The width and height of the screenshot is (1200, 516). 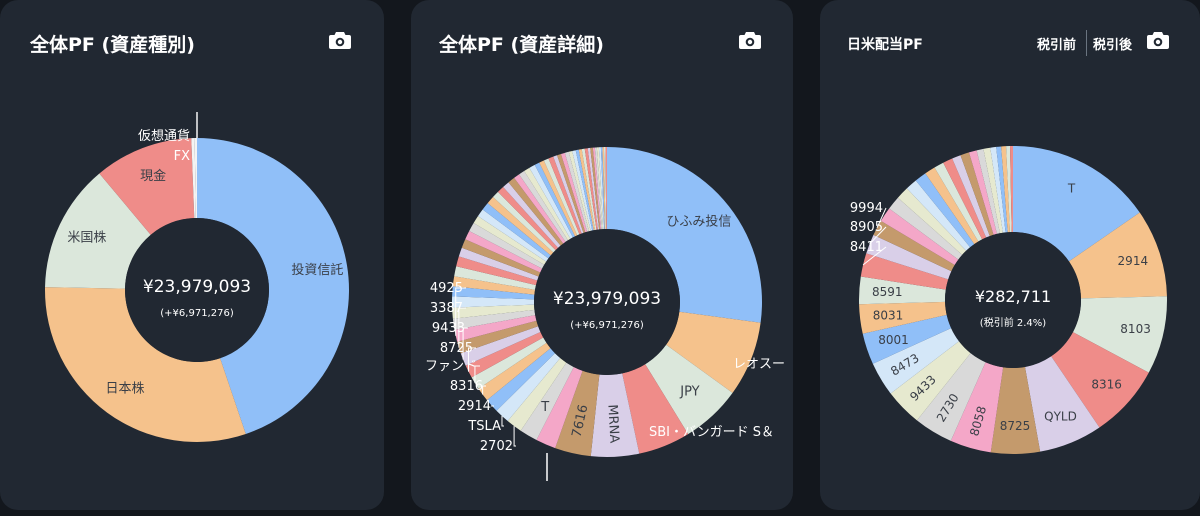 I want to click on slice-fx, so click(x=193, y=178).